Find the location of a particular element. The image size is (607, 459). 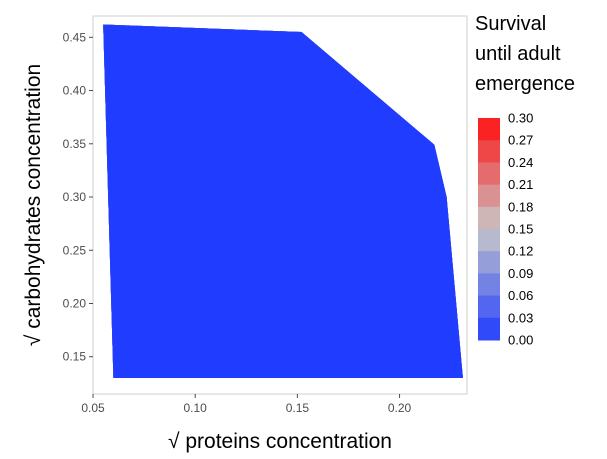

y-axis: 0.15 0.20 0.25 0.30 0.35 0.40 0.45 is located at coordinates (78, 197).